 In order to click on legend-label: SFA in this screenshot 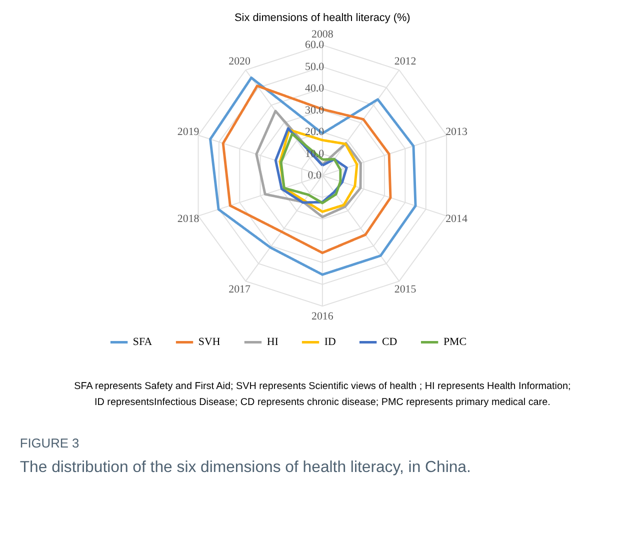, I will do `click(142, 342)`.